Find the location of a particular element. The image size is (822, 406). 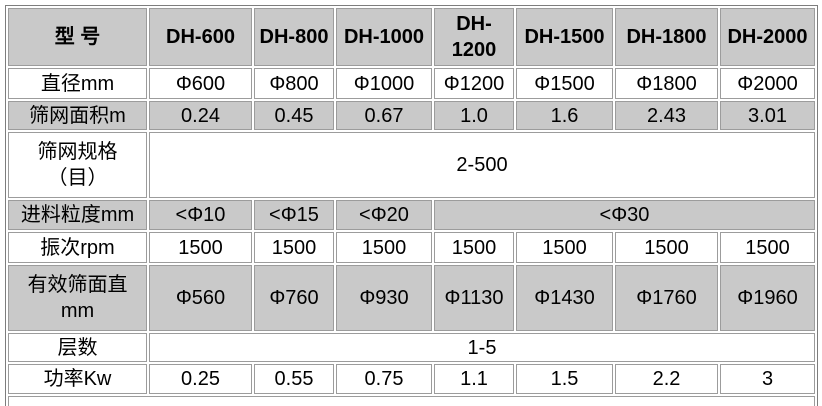

table-cell: 0.45 is located at coordinates (294, 115).